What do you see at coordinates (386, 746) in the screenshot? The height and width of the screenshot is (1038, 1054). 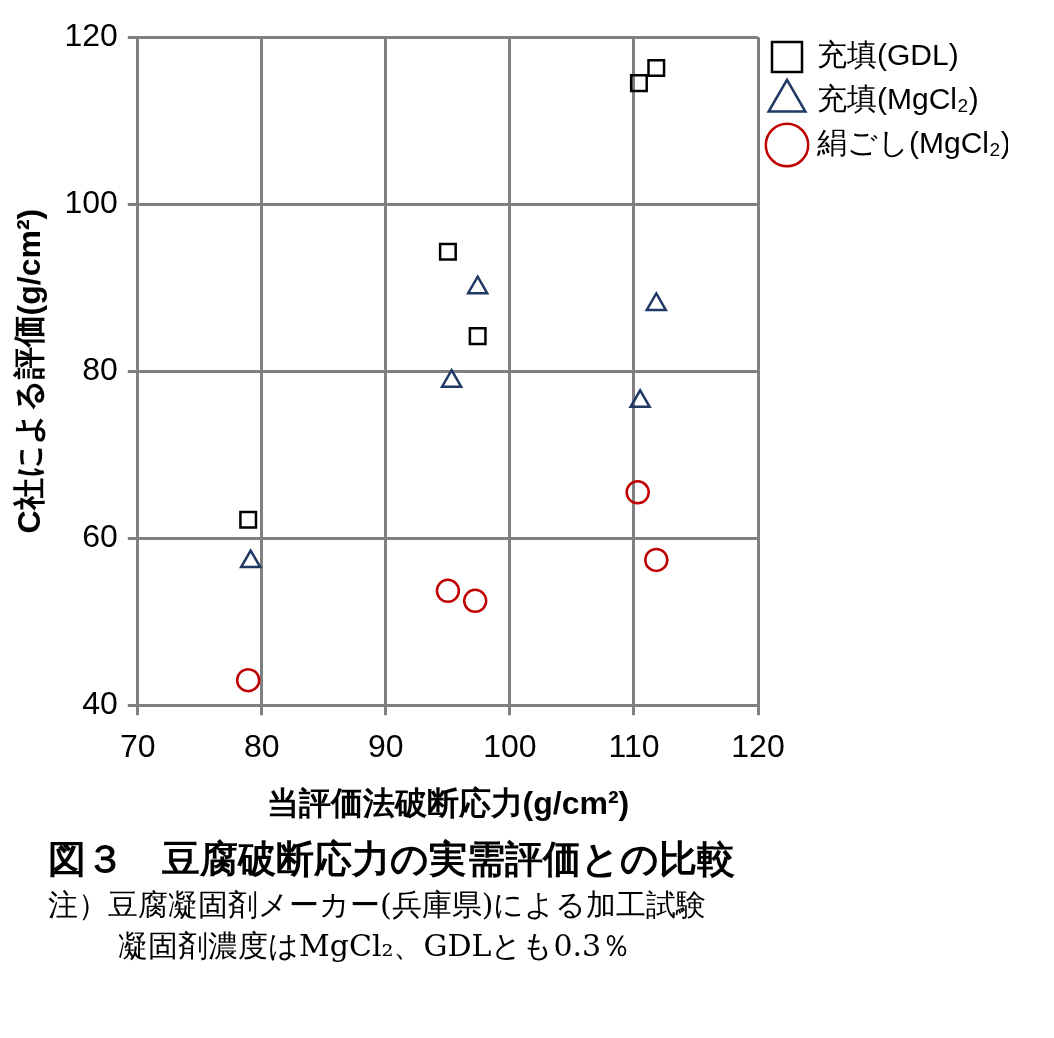 I see `x-tick-label: 90` at bounding box center [386, 746].